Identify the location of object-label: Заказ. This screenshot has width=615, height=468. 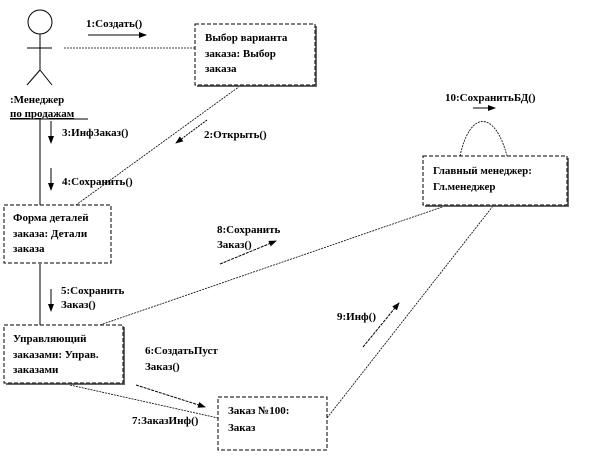
(242, 428).